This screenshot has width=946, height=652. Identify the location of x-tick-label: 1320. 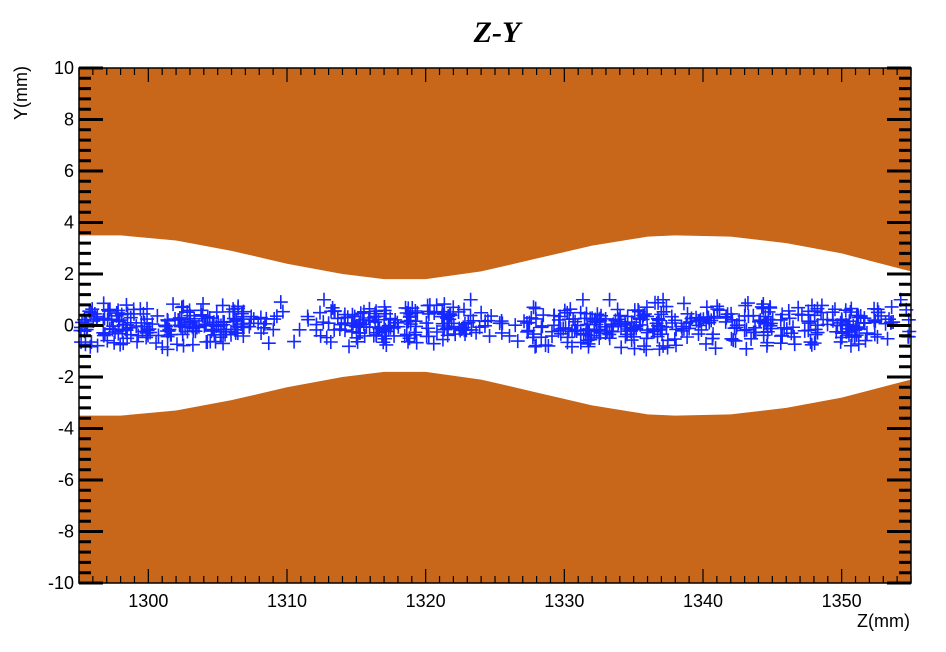
(426, 601).